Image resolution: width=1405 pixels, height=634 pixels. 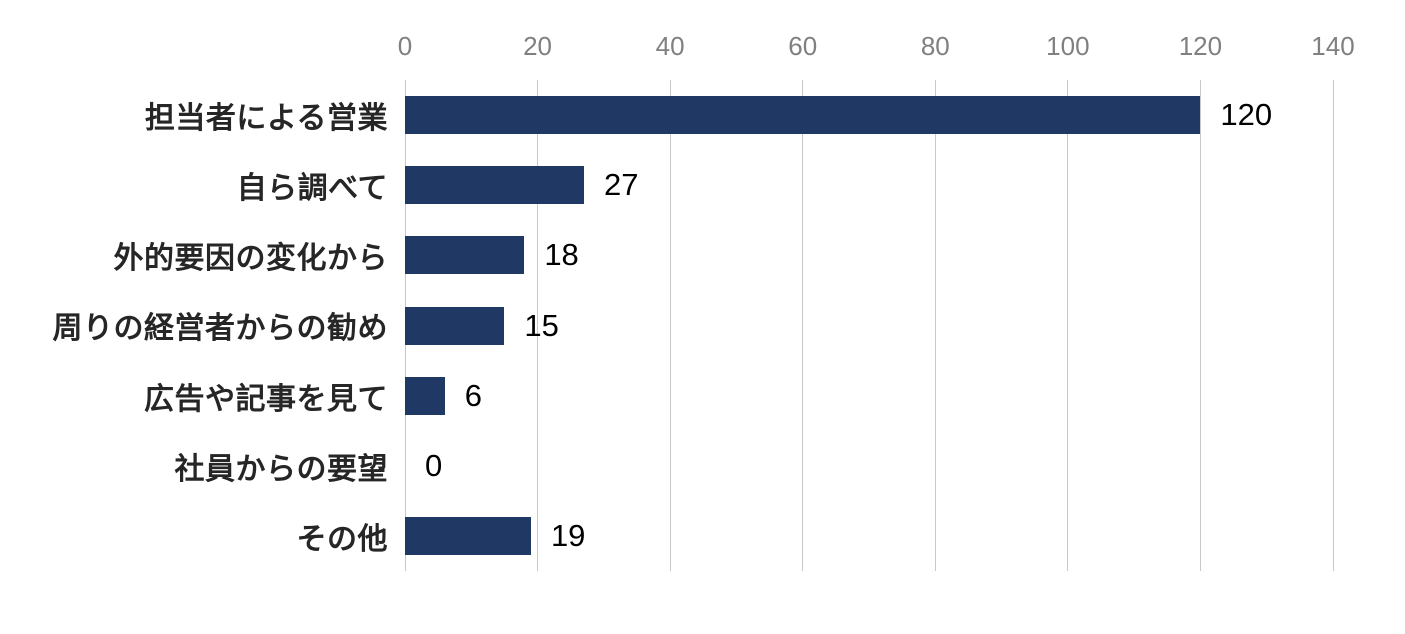 What do you see at coordinates (670, 46) in the screenshot?
I see `x-tick-label: 40` at bounding box center [670, 46].